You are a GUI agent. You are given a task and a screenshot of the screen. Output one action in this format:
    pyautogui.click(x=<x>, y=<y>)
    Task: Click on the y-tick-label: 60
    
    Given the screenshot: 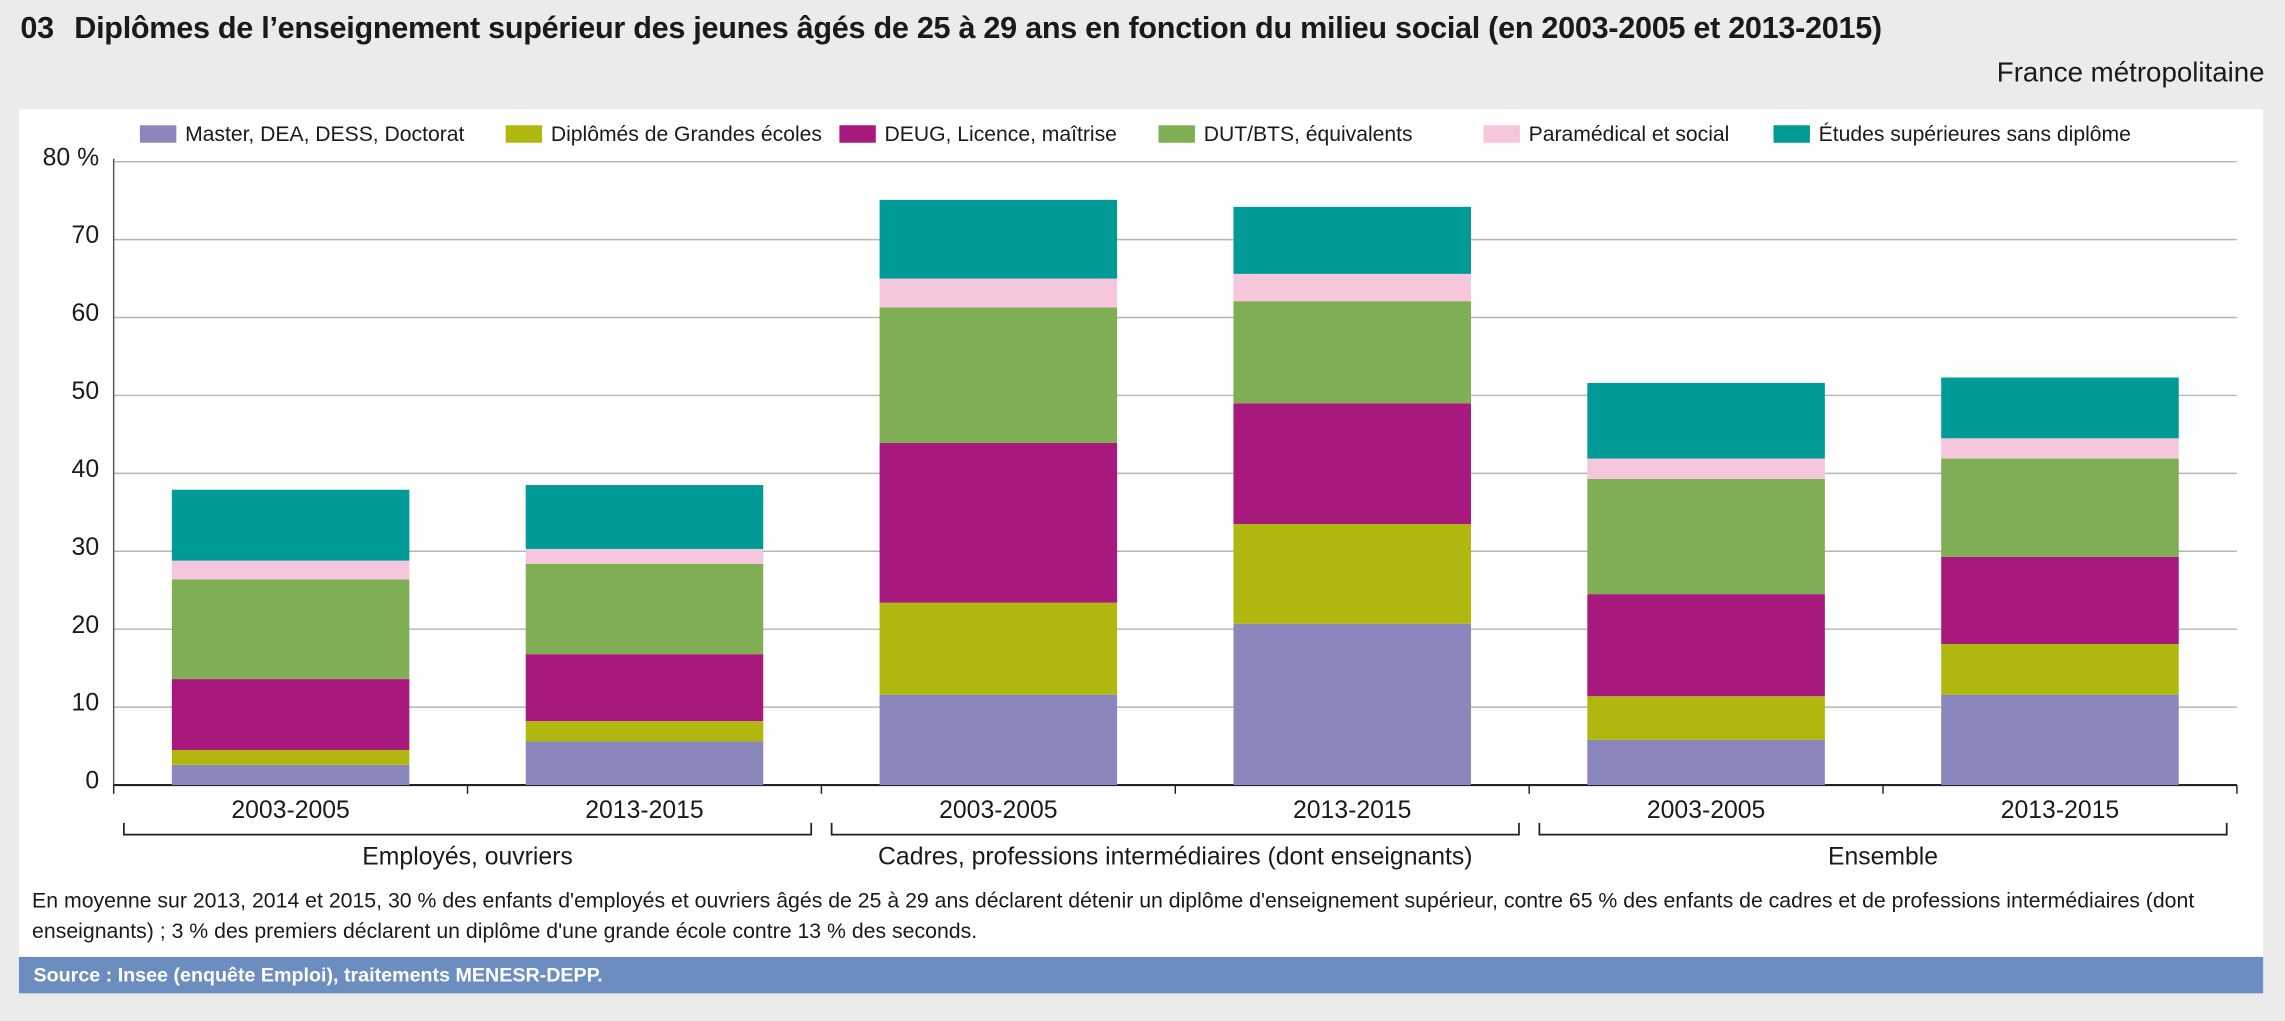 What is the action you would take?
    pyautogui.click(x=86, y=313)
    